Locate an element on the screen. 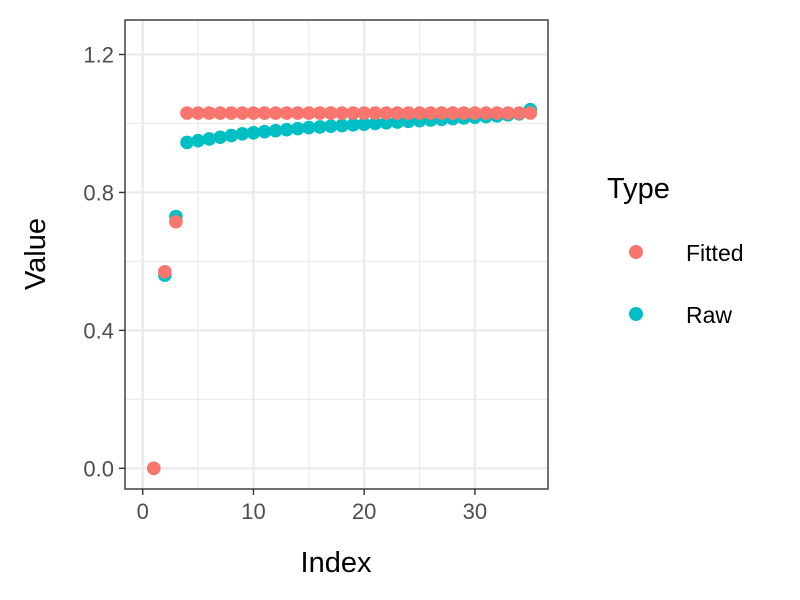  x-tick-label: 30 is located at coordinates (475, 511).